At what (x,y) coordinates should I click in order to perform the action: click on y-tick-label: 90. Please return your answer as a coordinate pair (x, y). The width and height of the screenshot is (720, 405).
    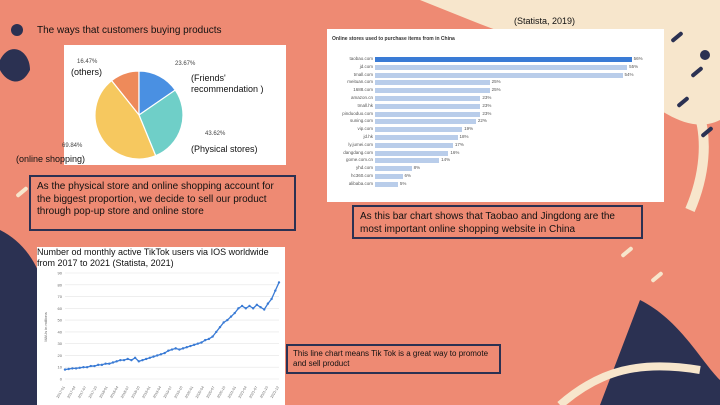
    Looking at the image, I should click on (60, 273).